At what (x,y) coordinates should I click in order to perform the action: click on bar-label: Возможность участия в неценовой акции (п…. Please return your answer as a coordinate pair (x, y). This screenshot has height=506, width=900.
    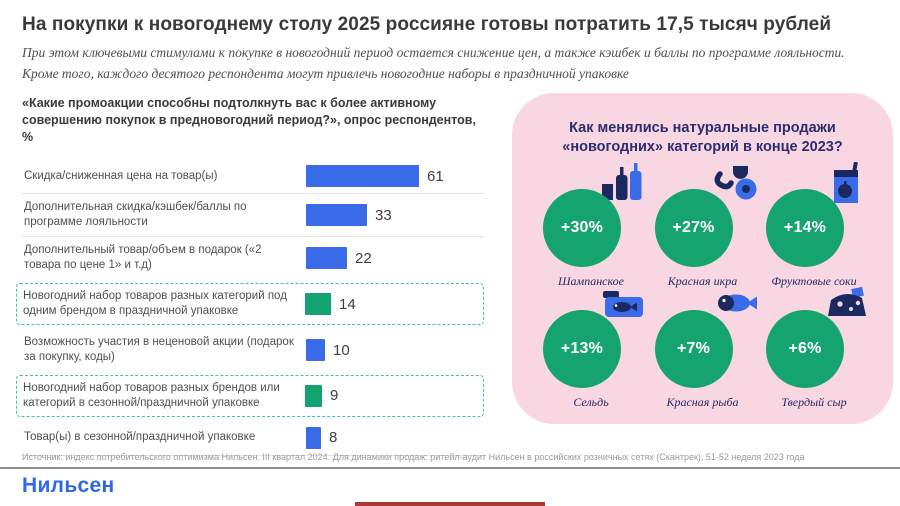
    Looking at the image, I should click on (159, 350).